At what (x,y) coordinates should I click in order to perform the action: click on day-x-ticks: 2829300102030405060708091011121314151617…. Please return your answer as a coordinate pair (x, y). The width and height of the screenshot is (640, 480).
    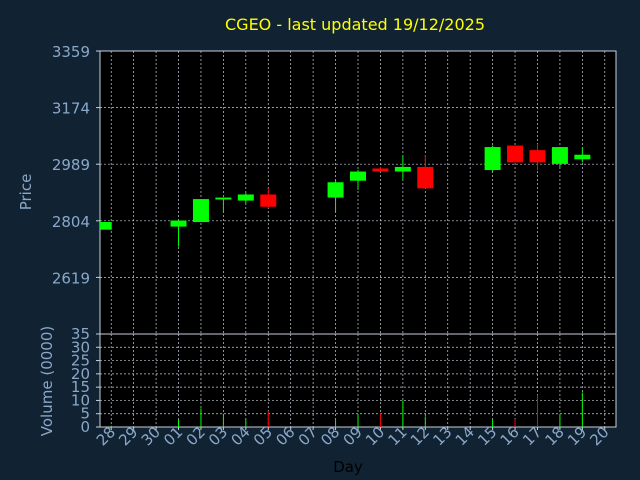
    Looking at the image, I should click on (353, 436).